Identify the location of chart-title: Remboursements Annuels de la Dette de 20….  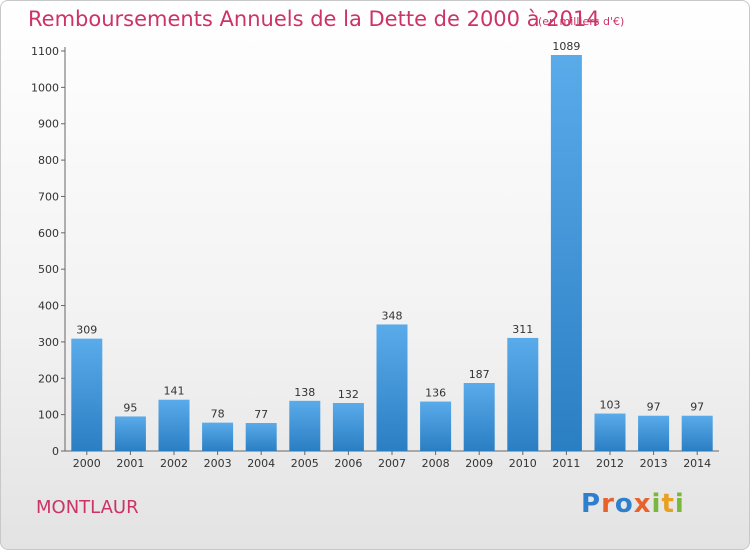
(314, 19).